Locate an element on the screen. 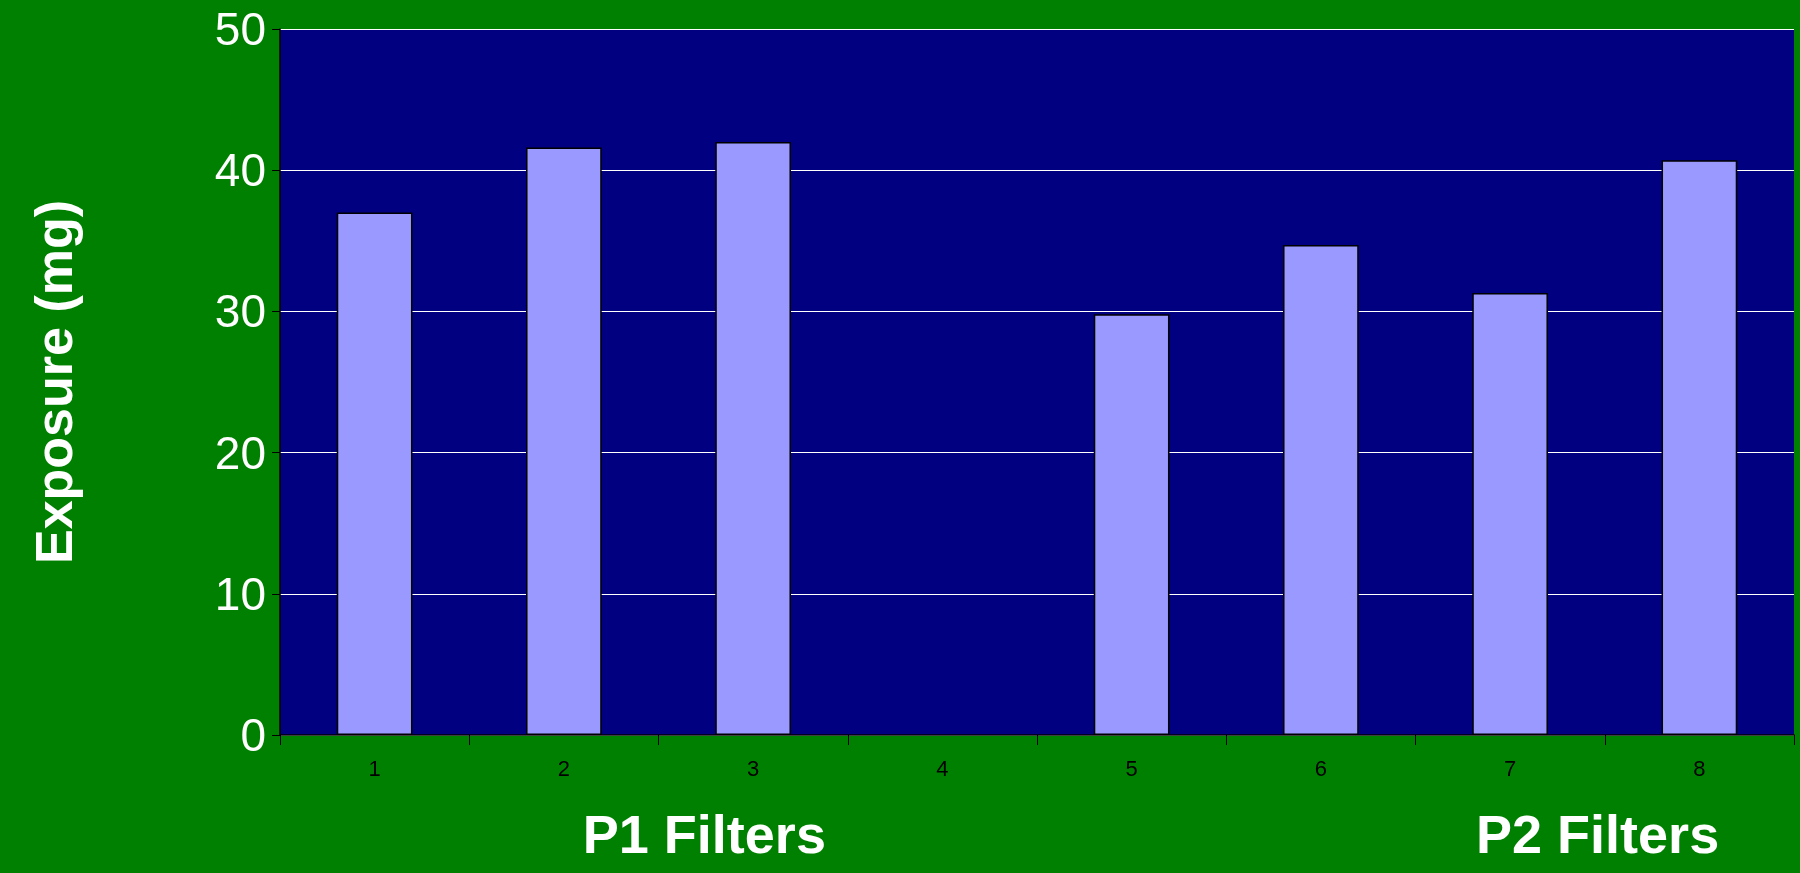  x-tick-label: 8 is located at coordinates (1699, 768).